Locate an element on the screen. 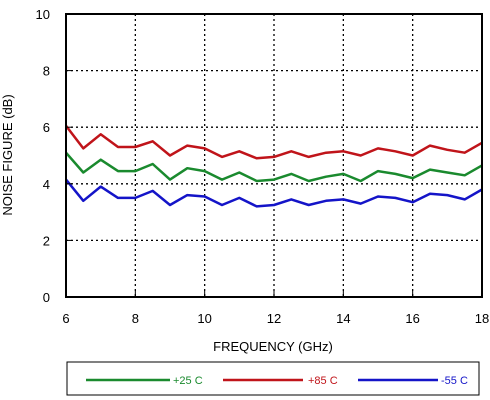 This screenshot has width=490, height=400. y-tick-label: 6 is located at coordinates (46, 127).